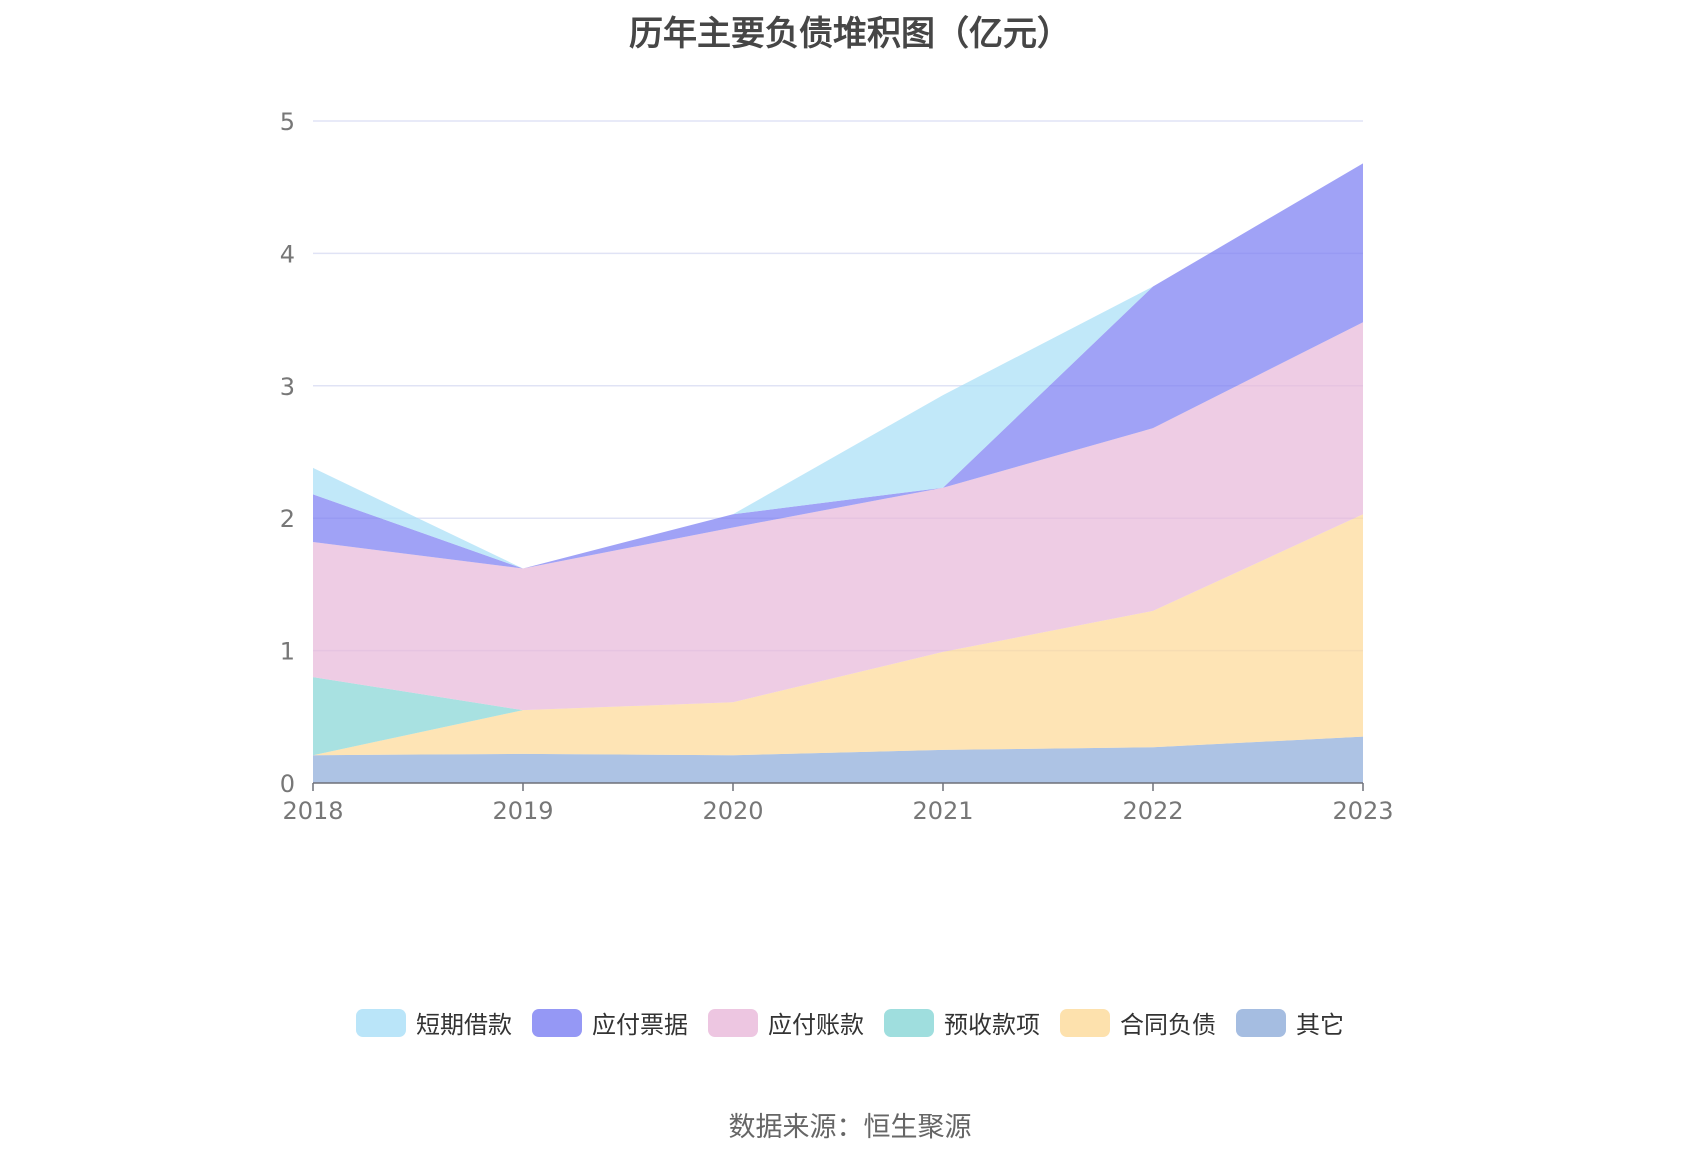  Describe the element at coordinates (287, 122) in the screenshot. I see `y-tick-label: 5` at that location.